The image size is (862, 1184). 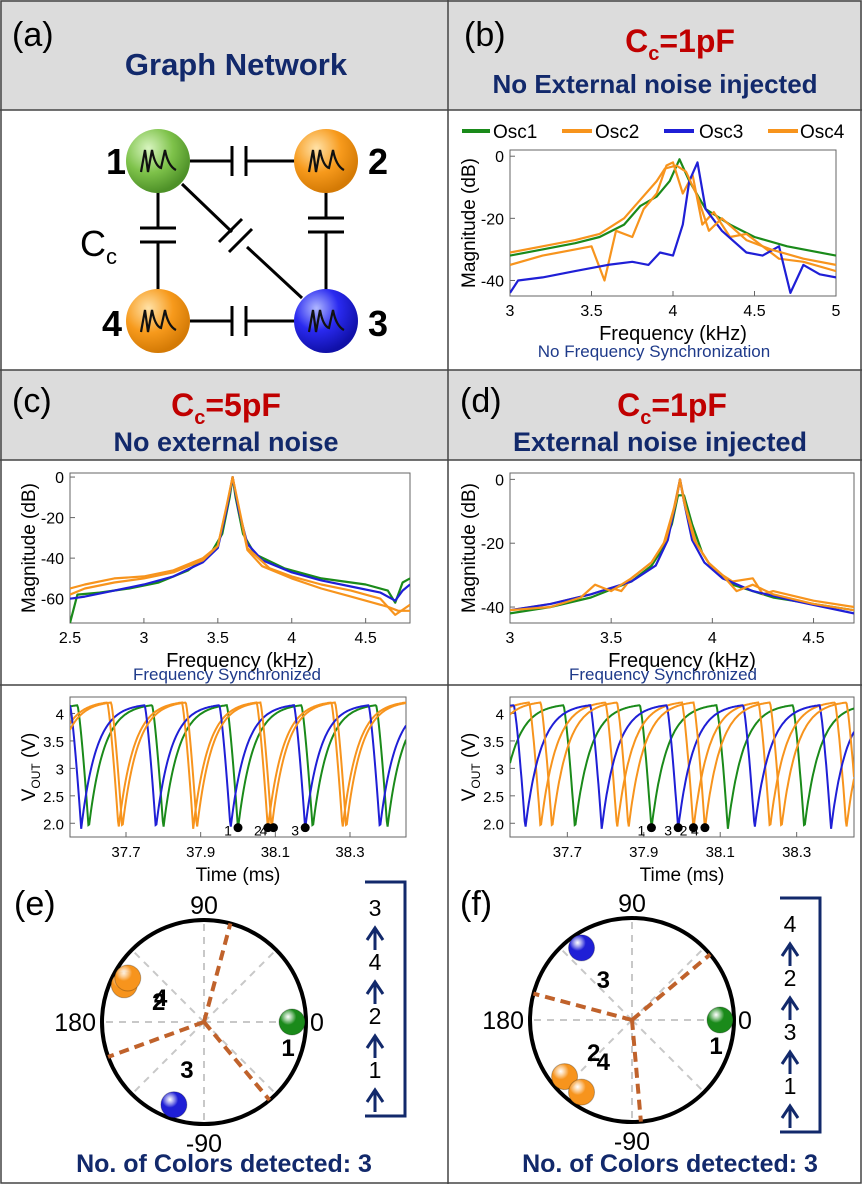 What do you see at coordinates (375, 908) in the screenshot?
I see `order-item: 3` at bounding box center [375, 908].